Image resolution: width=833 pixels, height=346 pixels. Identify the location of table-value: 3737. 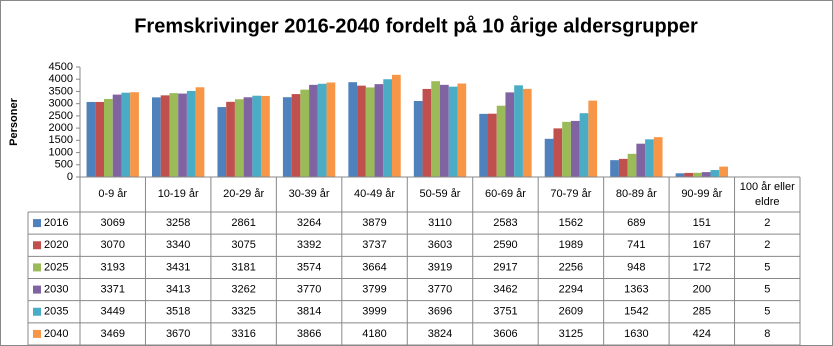
(374, 245).